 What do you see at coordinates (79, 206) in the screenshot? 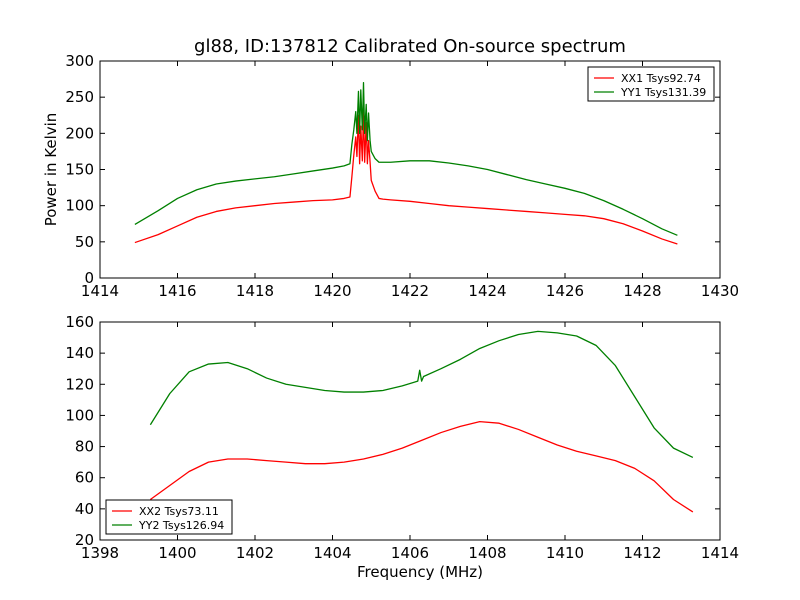
I see `top-y-tick-label: 100` at bounding box center [79, 206].